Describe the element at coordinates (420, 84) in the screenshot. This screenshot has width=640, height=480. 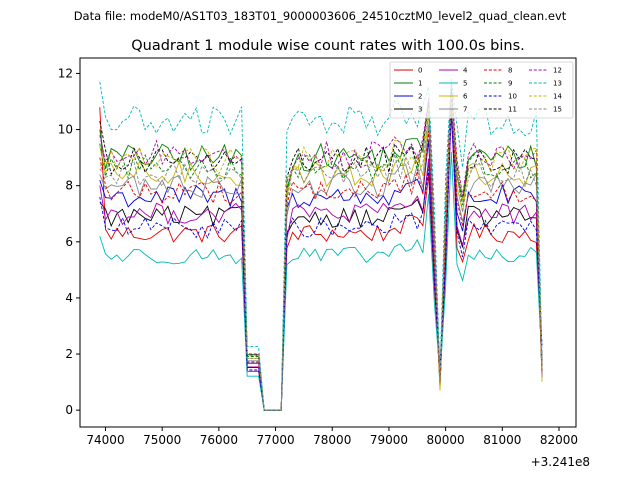
I see `legend-label-1: 1` at that location.